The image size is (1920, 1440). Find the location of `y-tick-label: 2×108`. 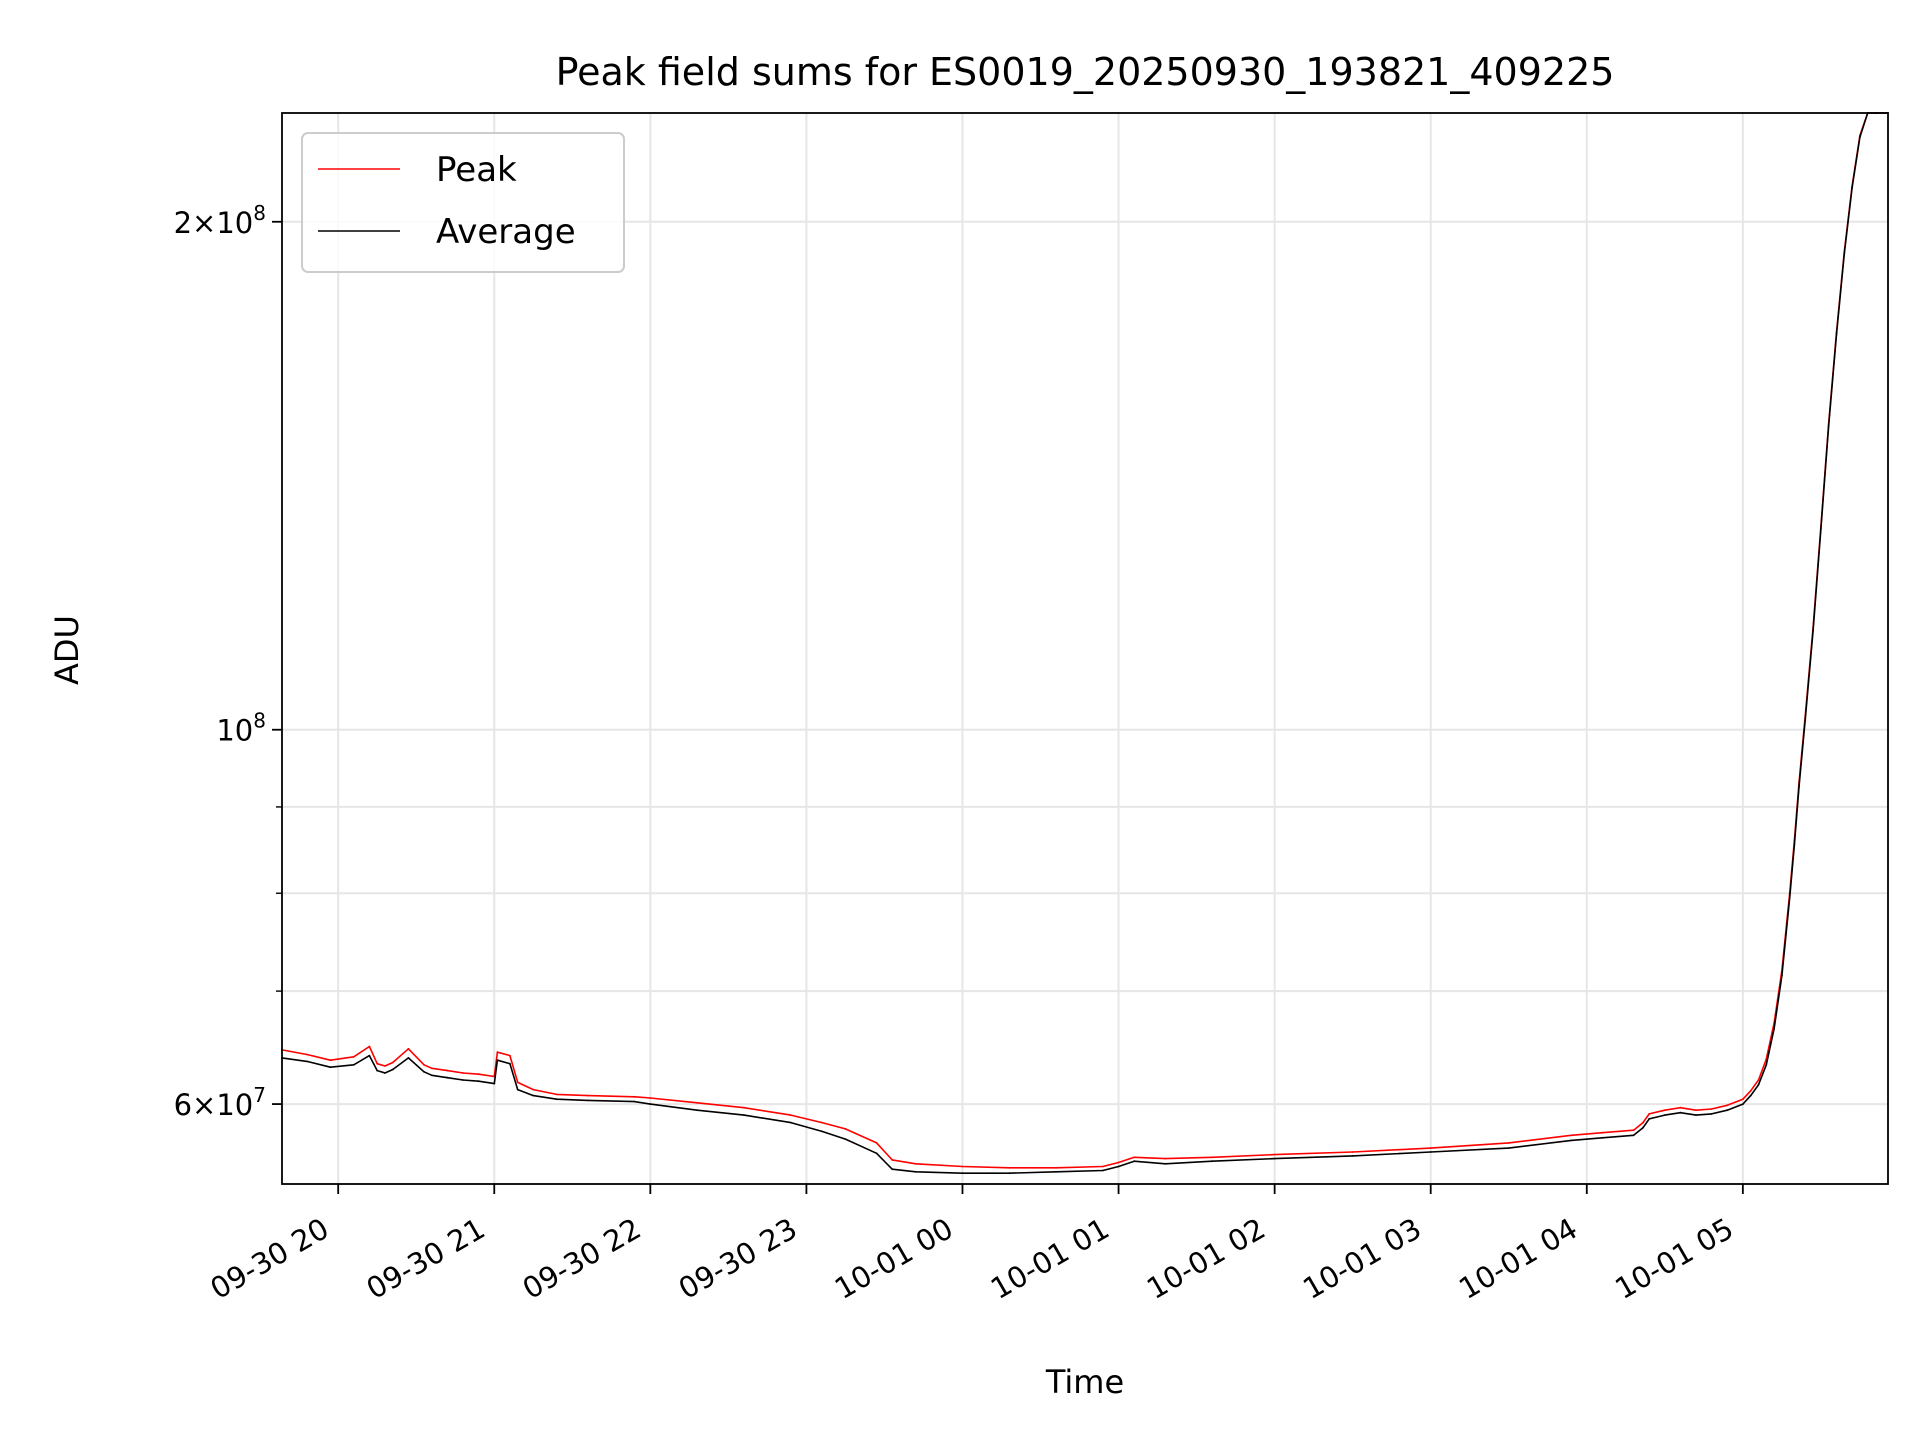

y-tick-label: 2×108 is located at coordinates (220, 220).